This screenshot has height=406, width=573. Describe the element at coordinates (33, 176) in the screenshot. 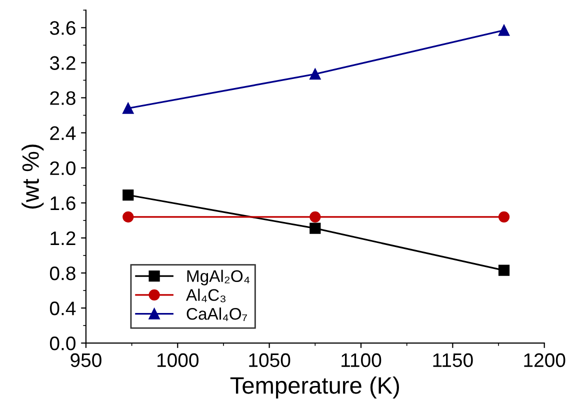

I see `y-axis-title: (wt %)` at that location.